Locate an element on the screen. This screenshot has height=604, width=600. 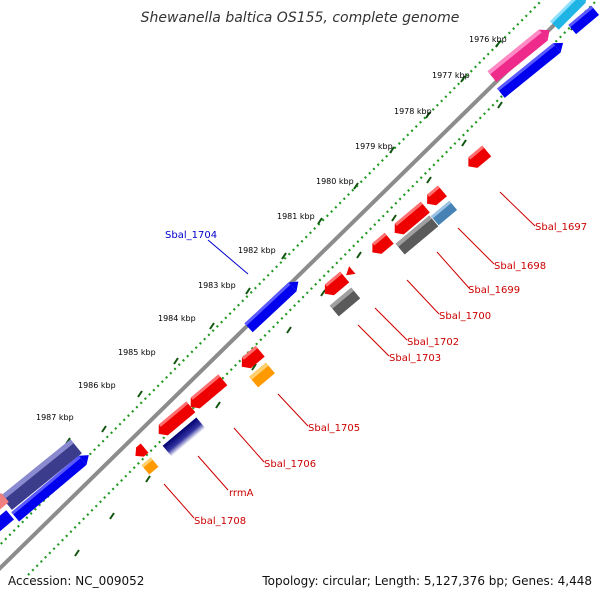
pink-gene-edge is located at coordinates (4, 501).